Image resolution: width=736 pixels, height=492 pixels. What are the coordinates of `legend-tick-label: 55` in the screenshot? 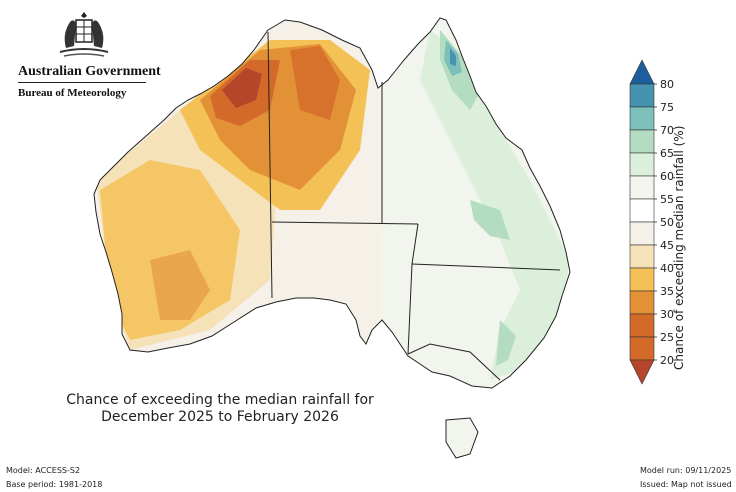 It's located at (667, 199).